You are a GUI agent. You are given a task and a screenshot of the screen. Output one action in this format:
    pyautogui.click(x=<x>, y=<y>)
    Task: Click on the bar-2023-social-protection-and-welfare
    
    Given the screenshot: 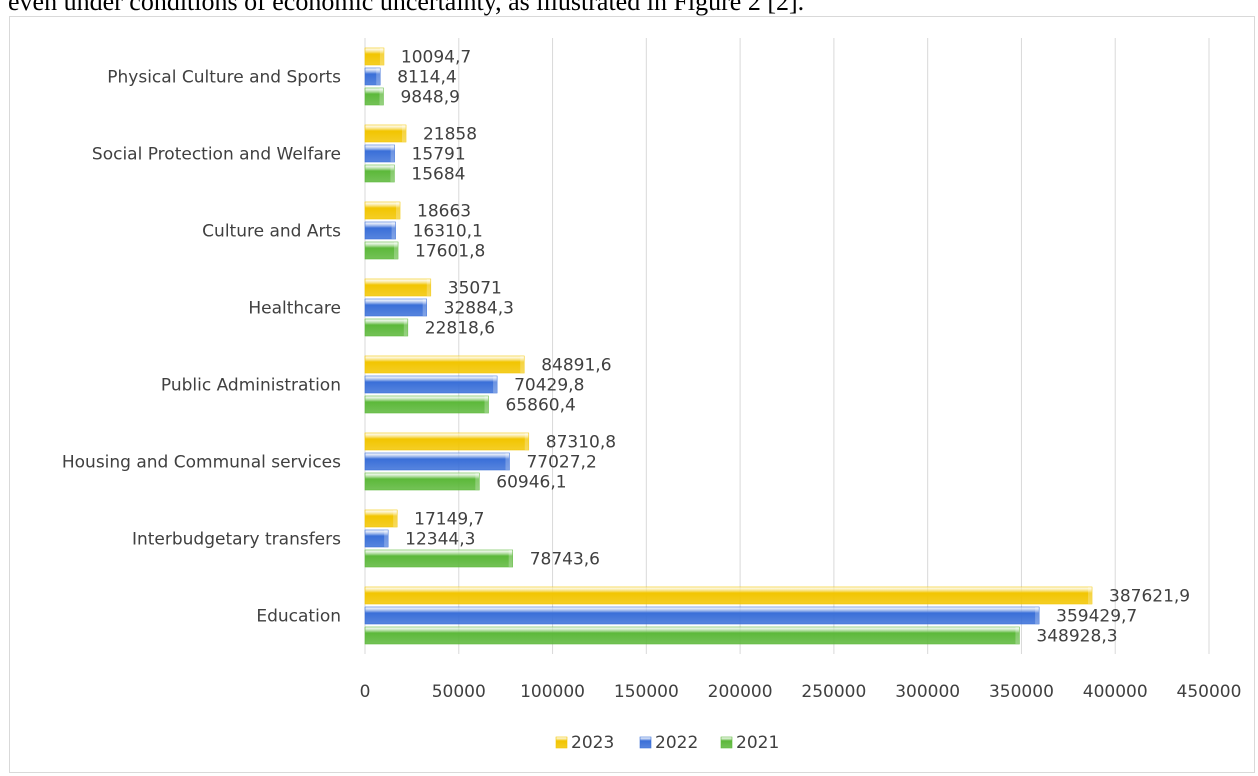 What is the action you would take?
    pyautogui.click(x=385, y=133)
    